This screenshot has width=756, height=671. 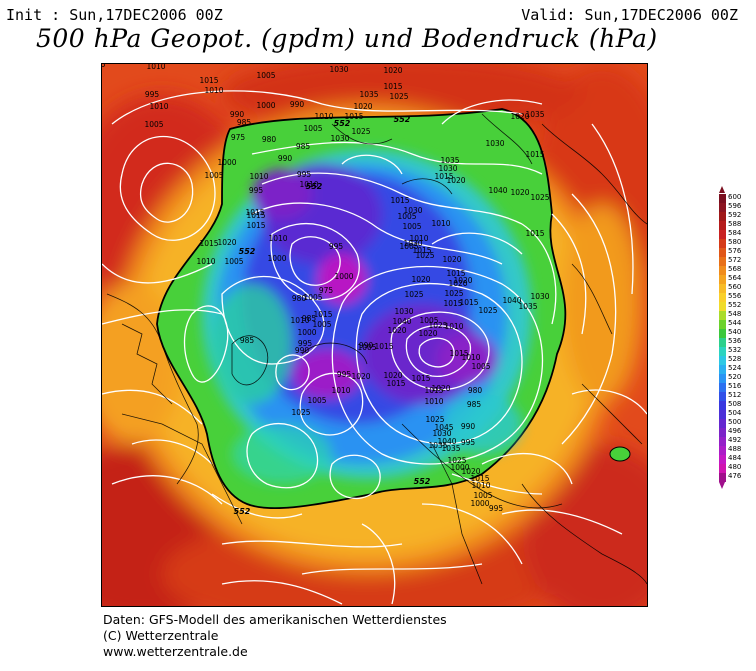 I want to click on colorbar-level-label: 580, so click(x=735, y=242).